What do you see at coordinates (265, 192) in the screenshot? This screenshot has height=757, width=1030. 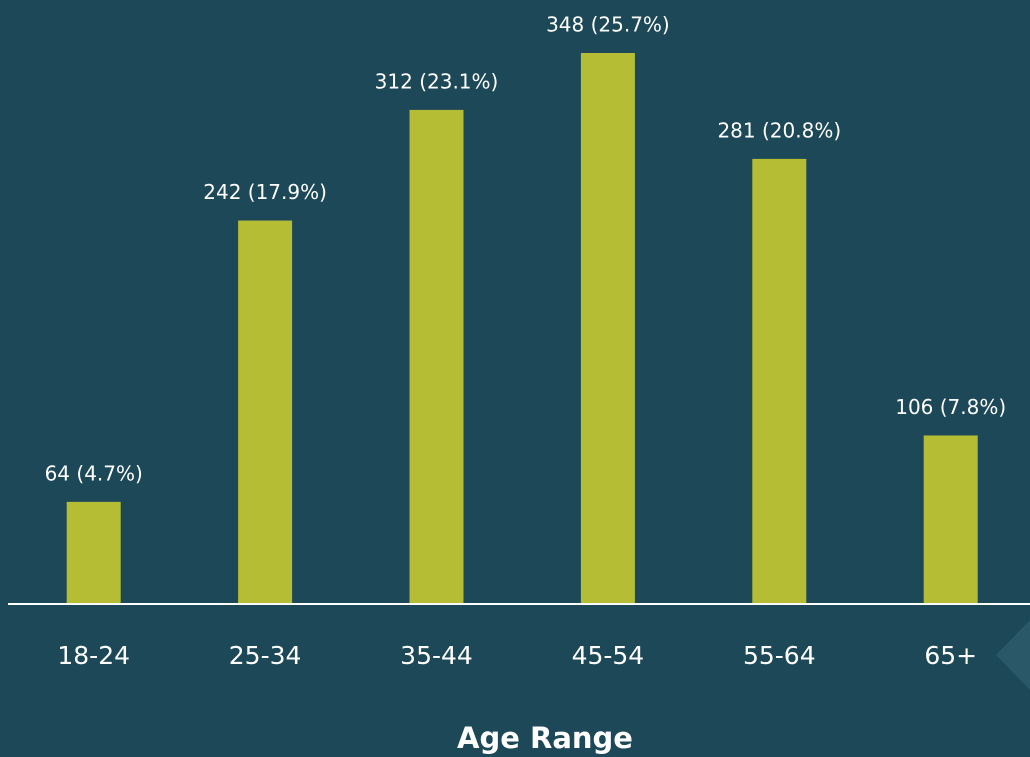 I see `data-label: 242 (17.9%)` at bounding box center [265, 192].